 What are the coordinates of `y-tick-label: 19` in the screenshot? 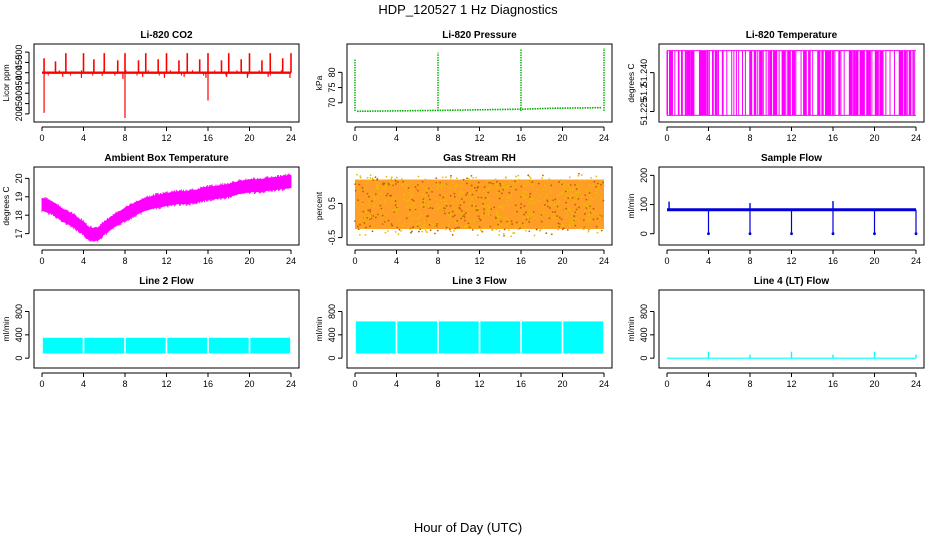 It's located at (19, 197).